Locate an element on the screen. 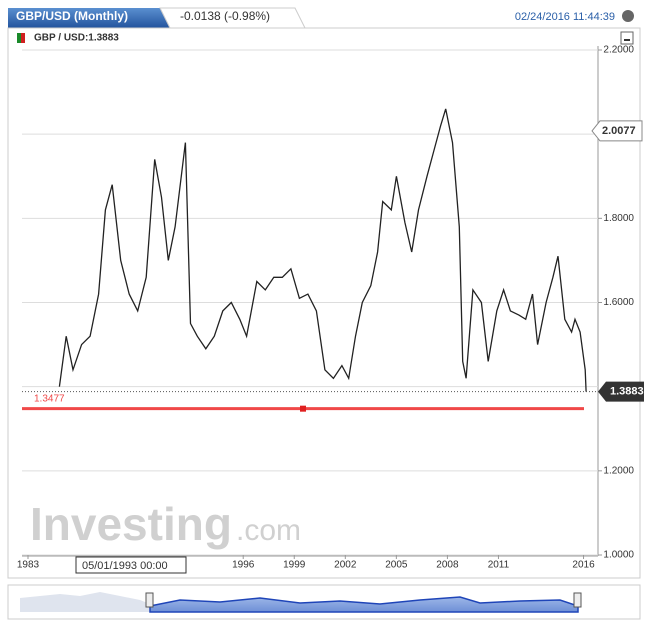  last-price-label: 1.3883 is located at coordinates (627, 391).